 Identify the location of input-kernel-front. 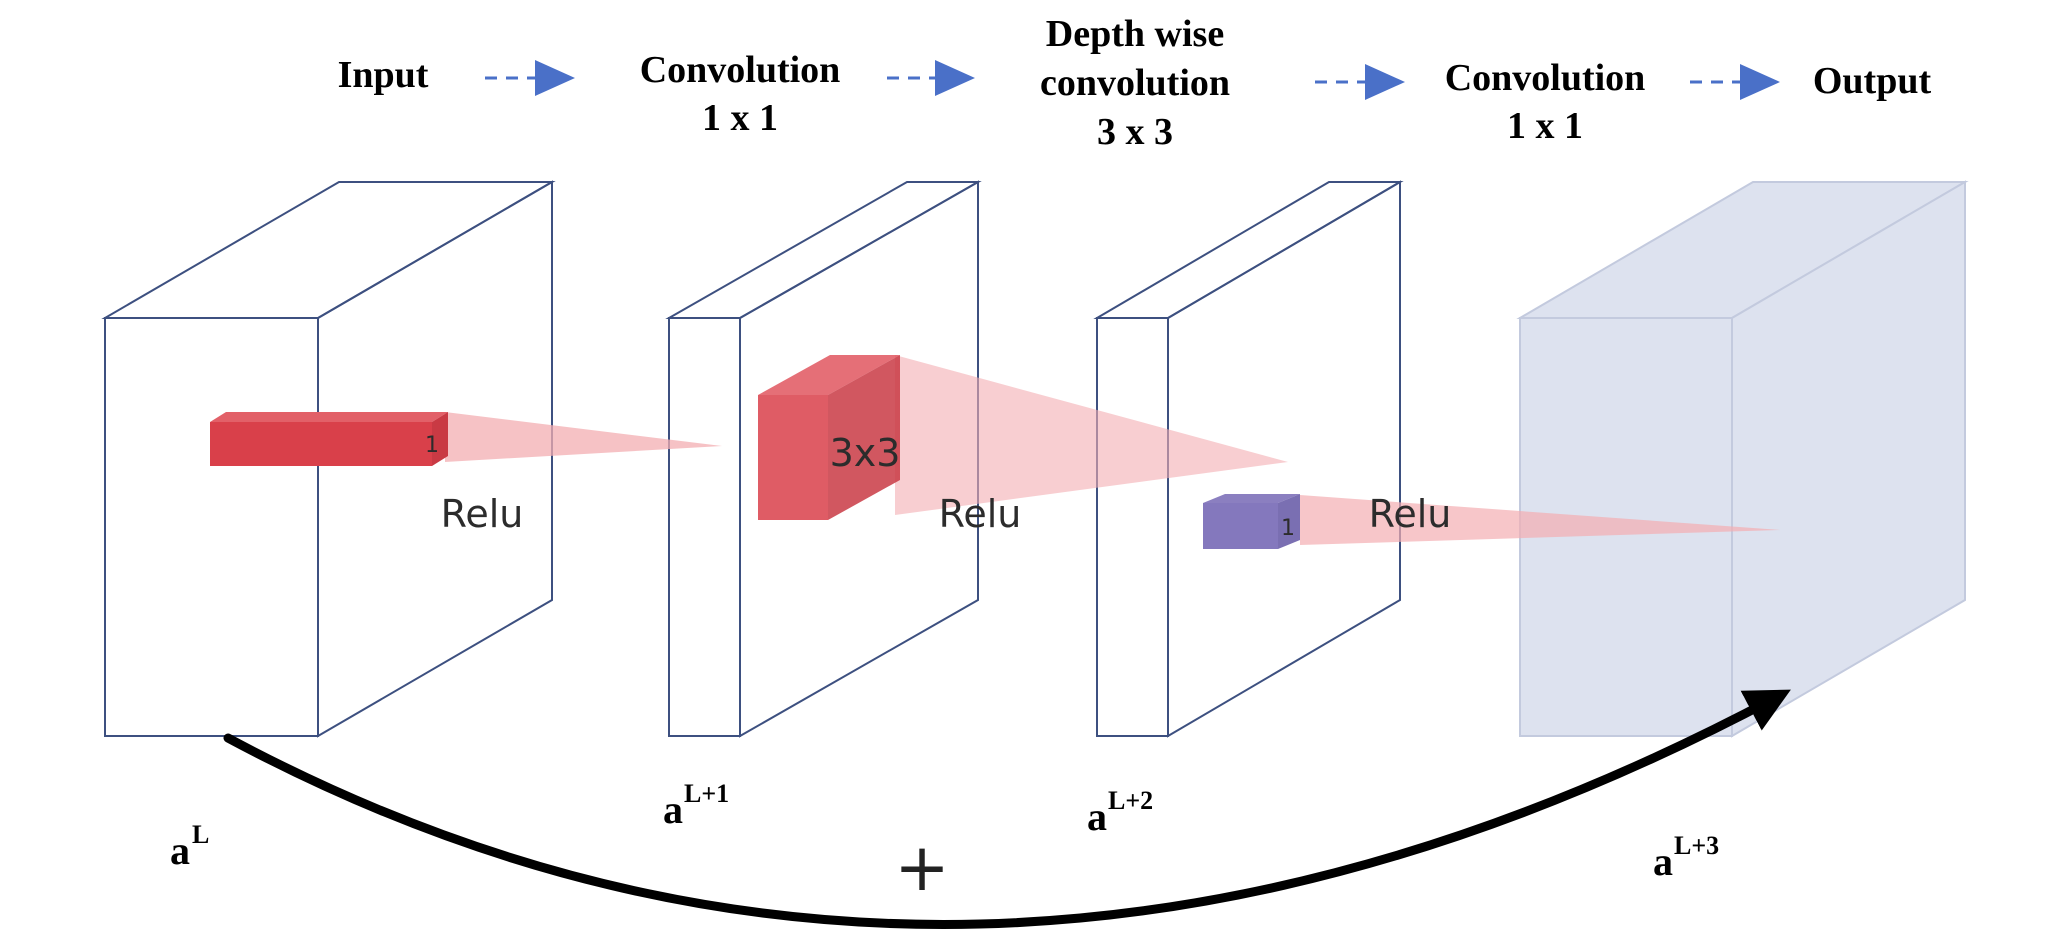
(321, 444).